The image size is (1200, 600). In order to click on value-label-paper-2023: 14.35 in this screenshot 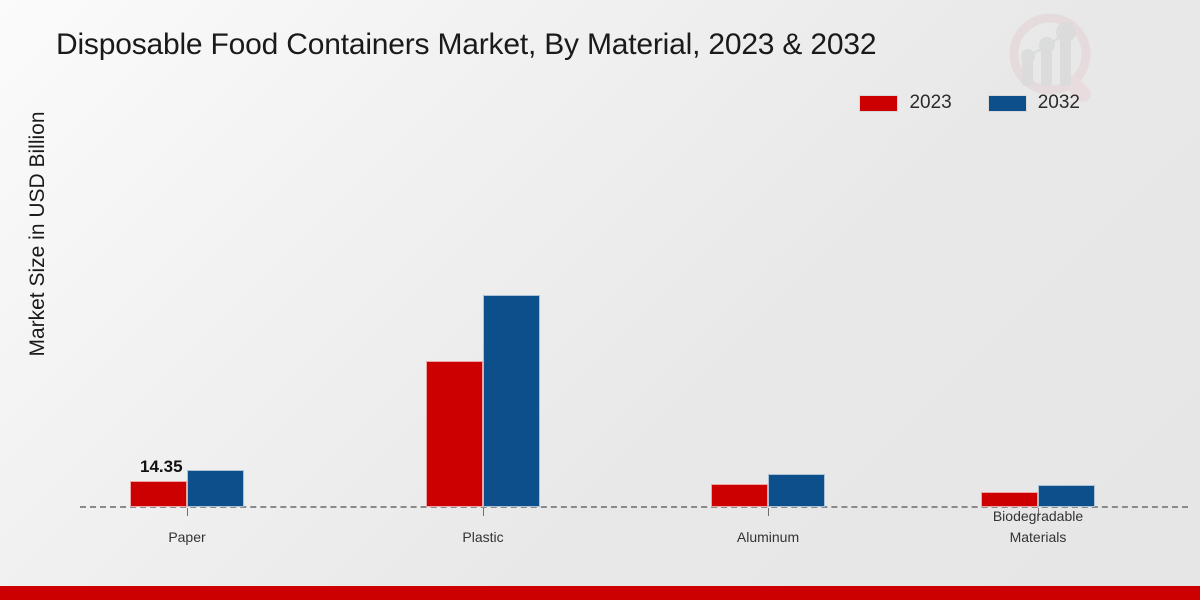, I will do `click(161, 466)`.